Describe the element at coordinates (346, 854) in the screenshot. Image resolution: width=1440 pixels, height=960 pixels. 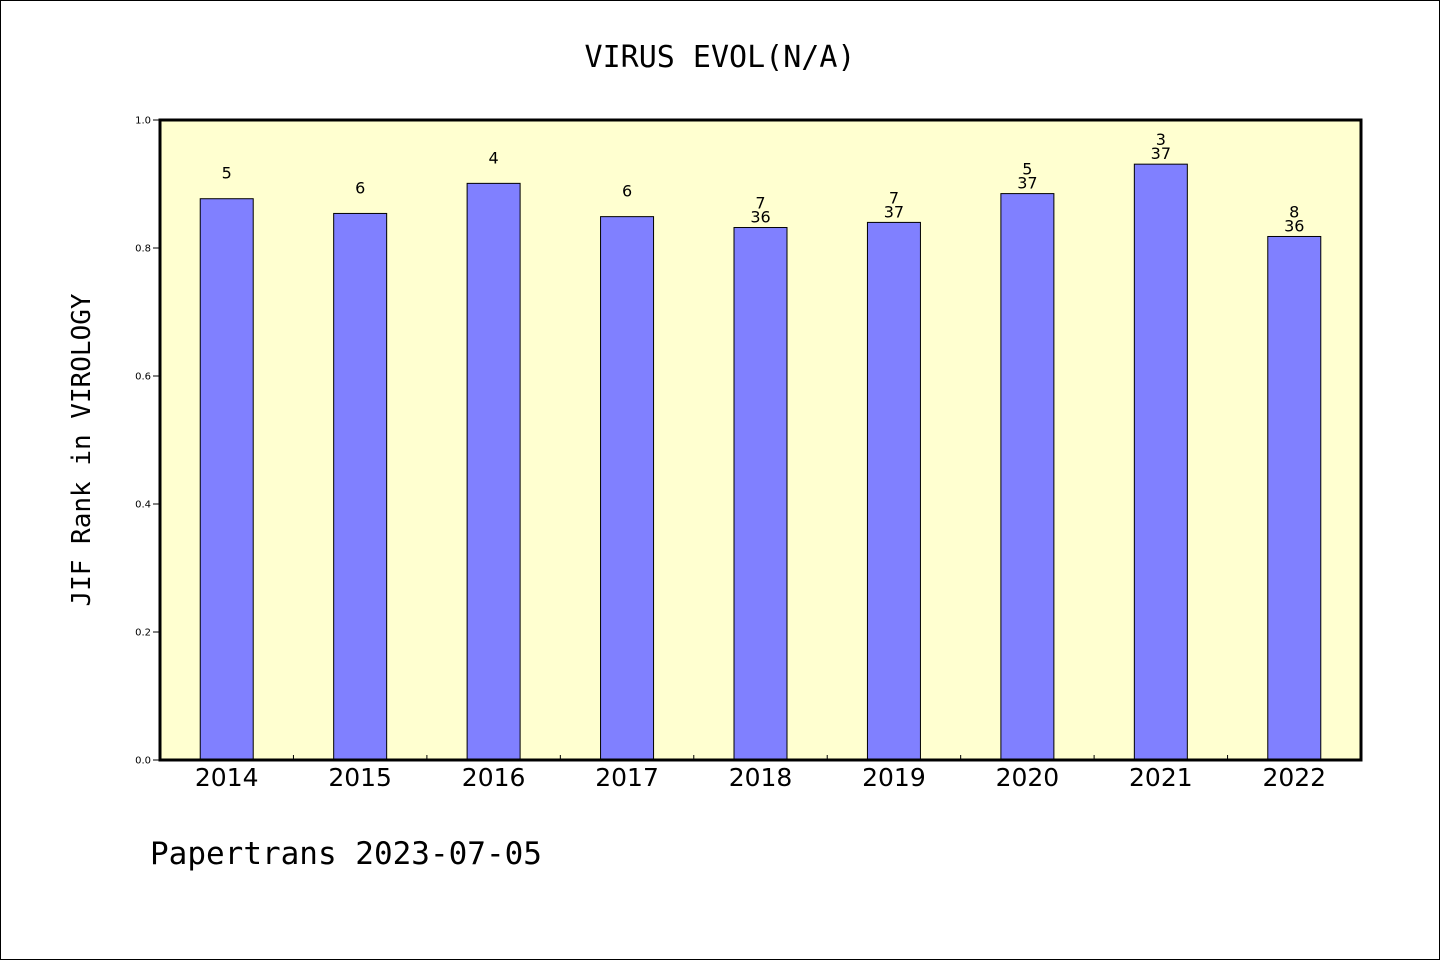
I see `footer-credit: Papertrans 2023-07-05` at that location.